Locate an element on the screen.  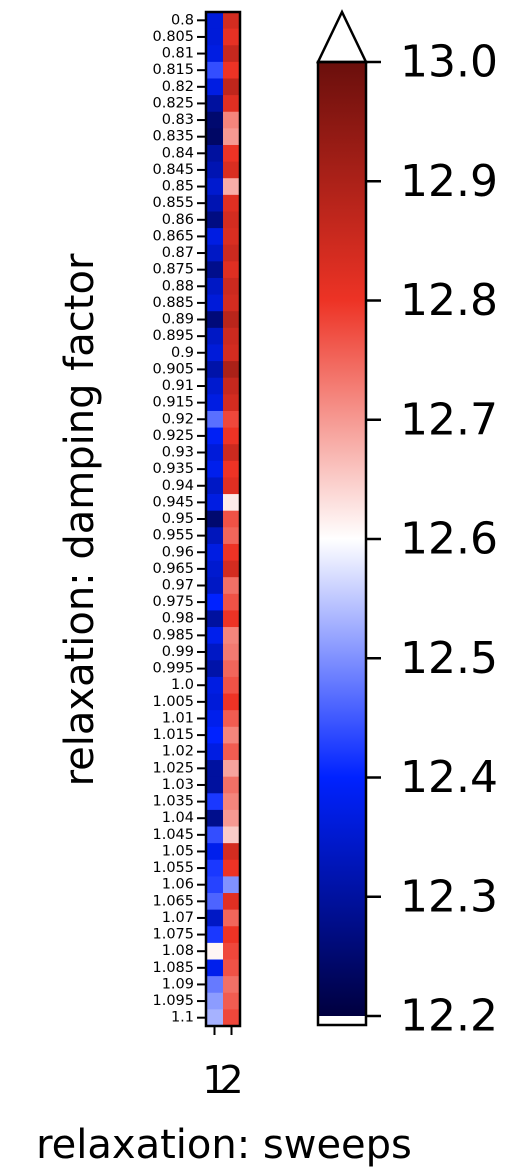
colorbar-tick-label: 12.9 is located at coordinates (449, 181).